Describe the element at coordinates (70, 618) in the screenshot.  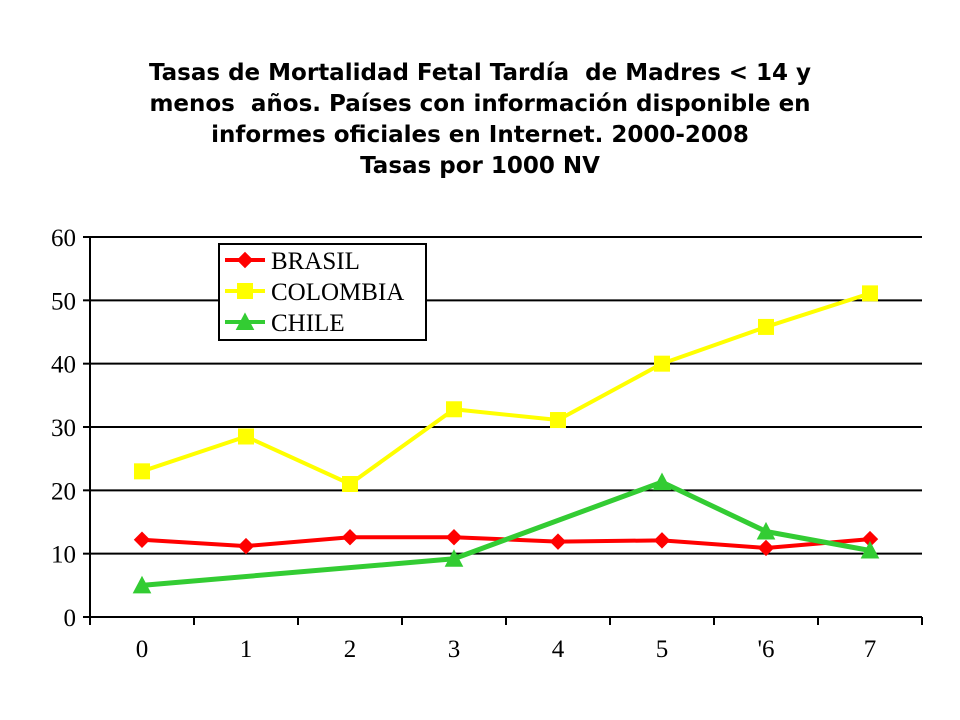
I see `y-tick-label: 0` at that location.